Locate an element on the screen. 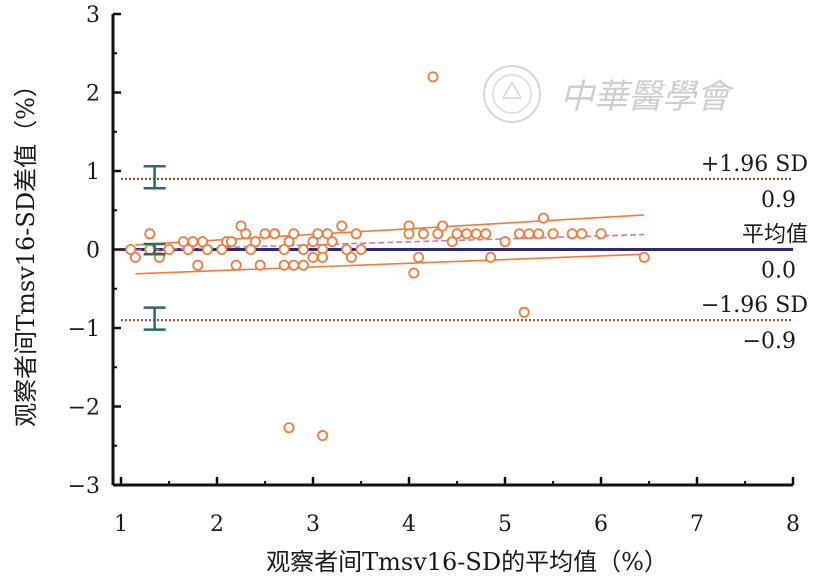 The height and width of the screenshot is (581, 827). reference-labels: +1.96 SD 0.9 平均值 0.0 −1.96 SD −0.9 is located at coordinates (754, 253).